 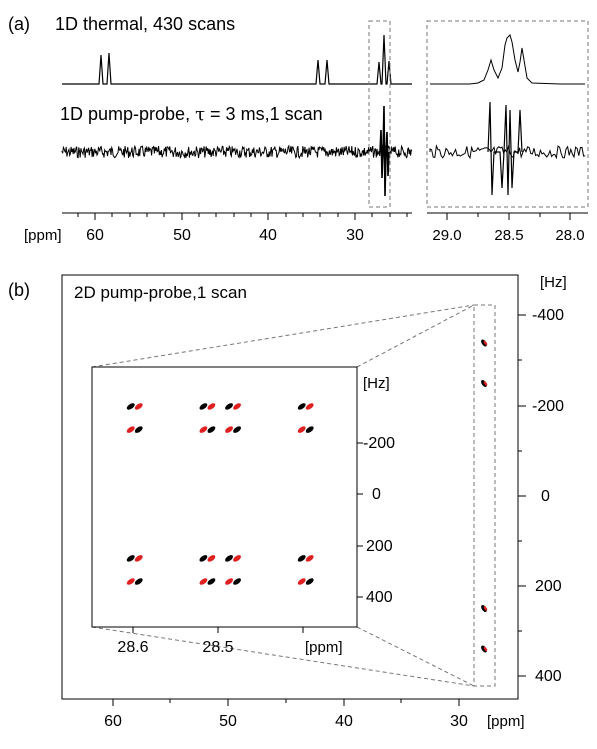 I want to click on b-main-peaks, so click(x=484, y=496).